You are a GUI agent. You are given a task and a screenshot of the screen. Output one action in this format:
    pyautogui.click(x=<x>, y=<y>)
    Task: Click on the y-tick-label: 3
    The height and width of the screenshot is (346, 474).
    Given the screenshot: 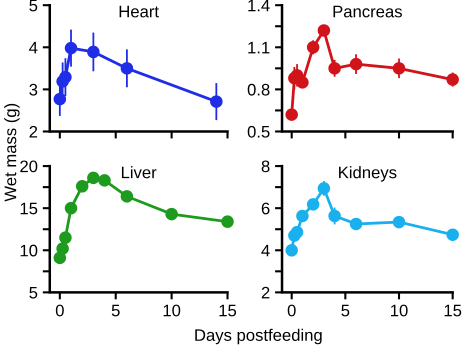 What is the action you would take?
    pyautogui.click(x=33, y=90)
    